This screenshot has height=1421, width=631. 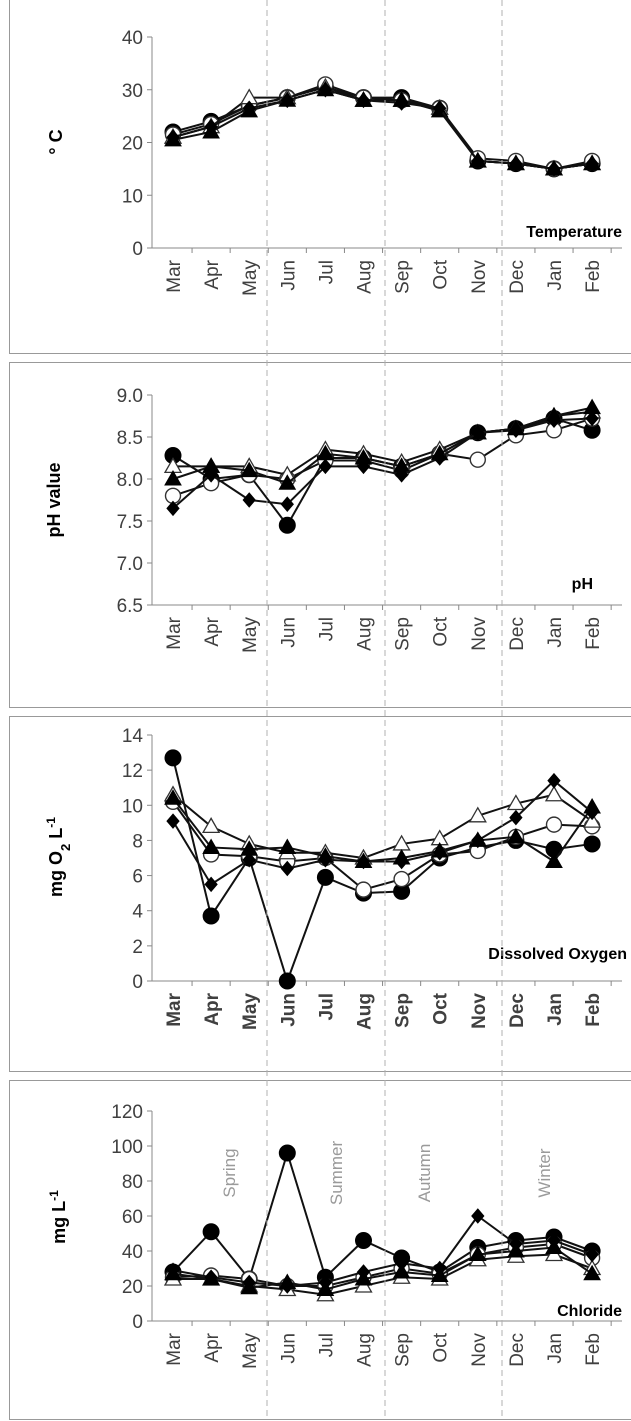 I want to click on month-label: Nov, so click(x=479, y=634).